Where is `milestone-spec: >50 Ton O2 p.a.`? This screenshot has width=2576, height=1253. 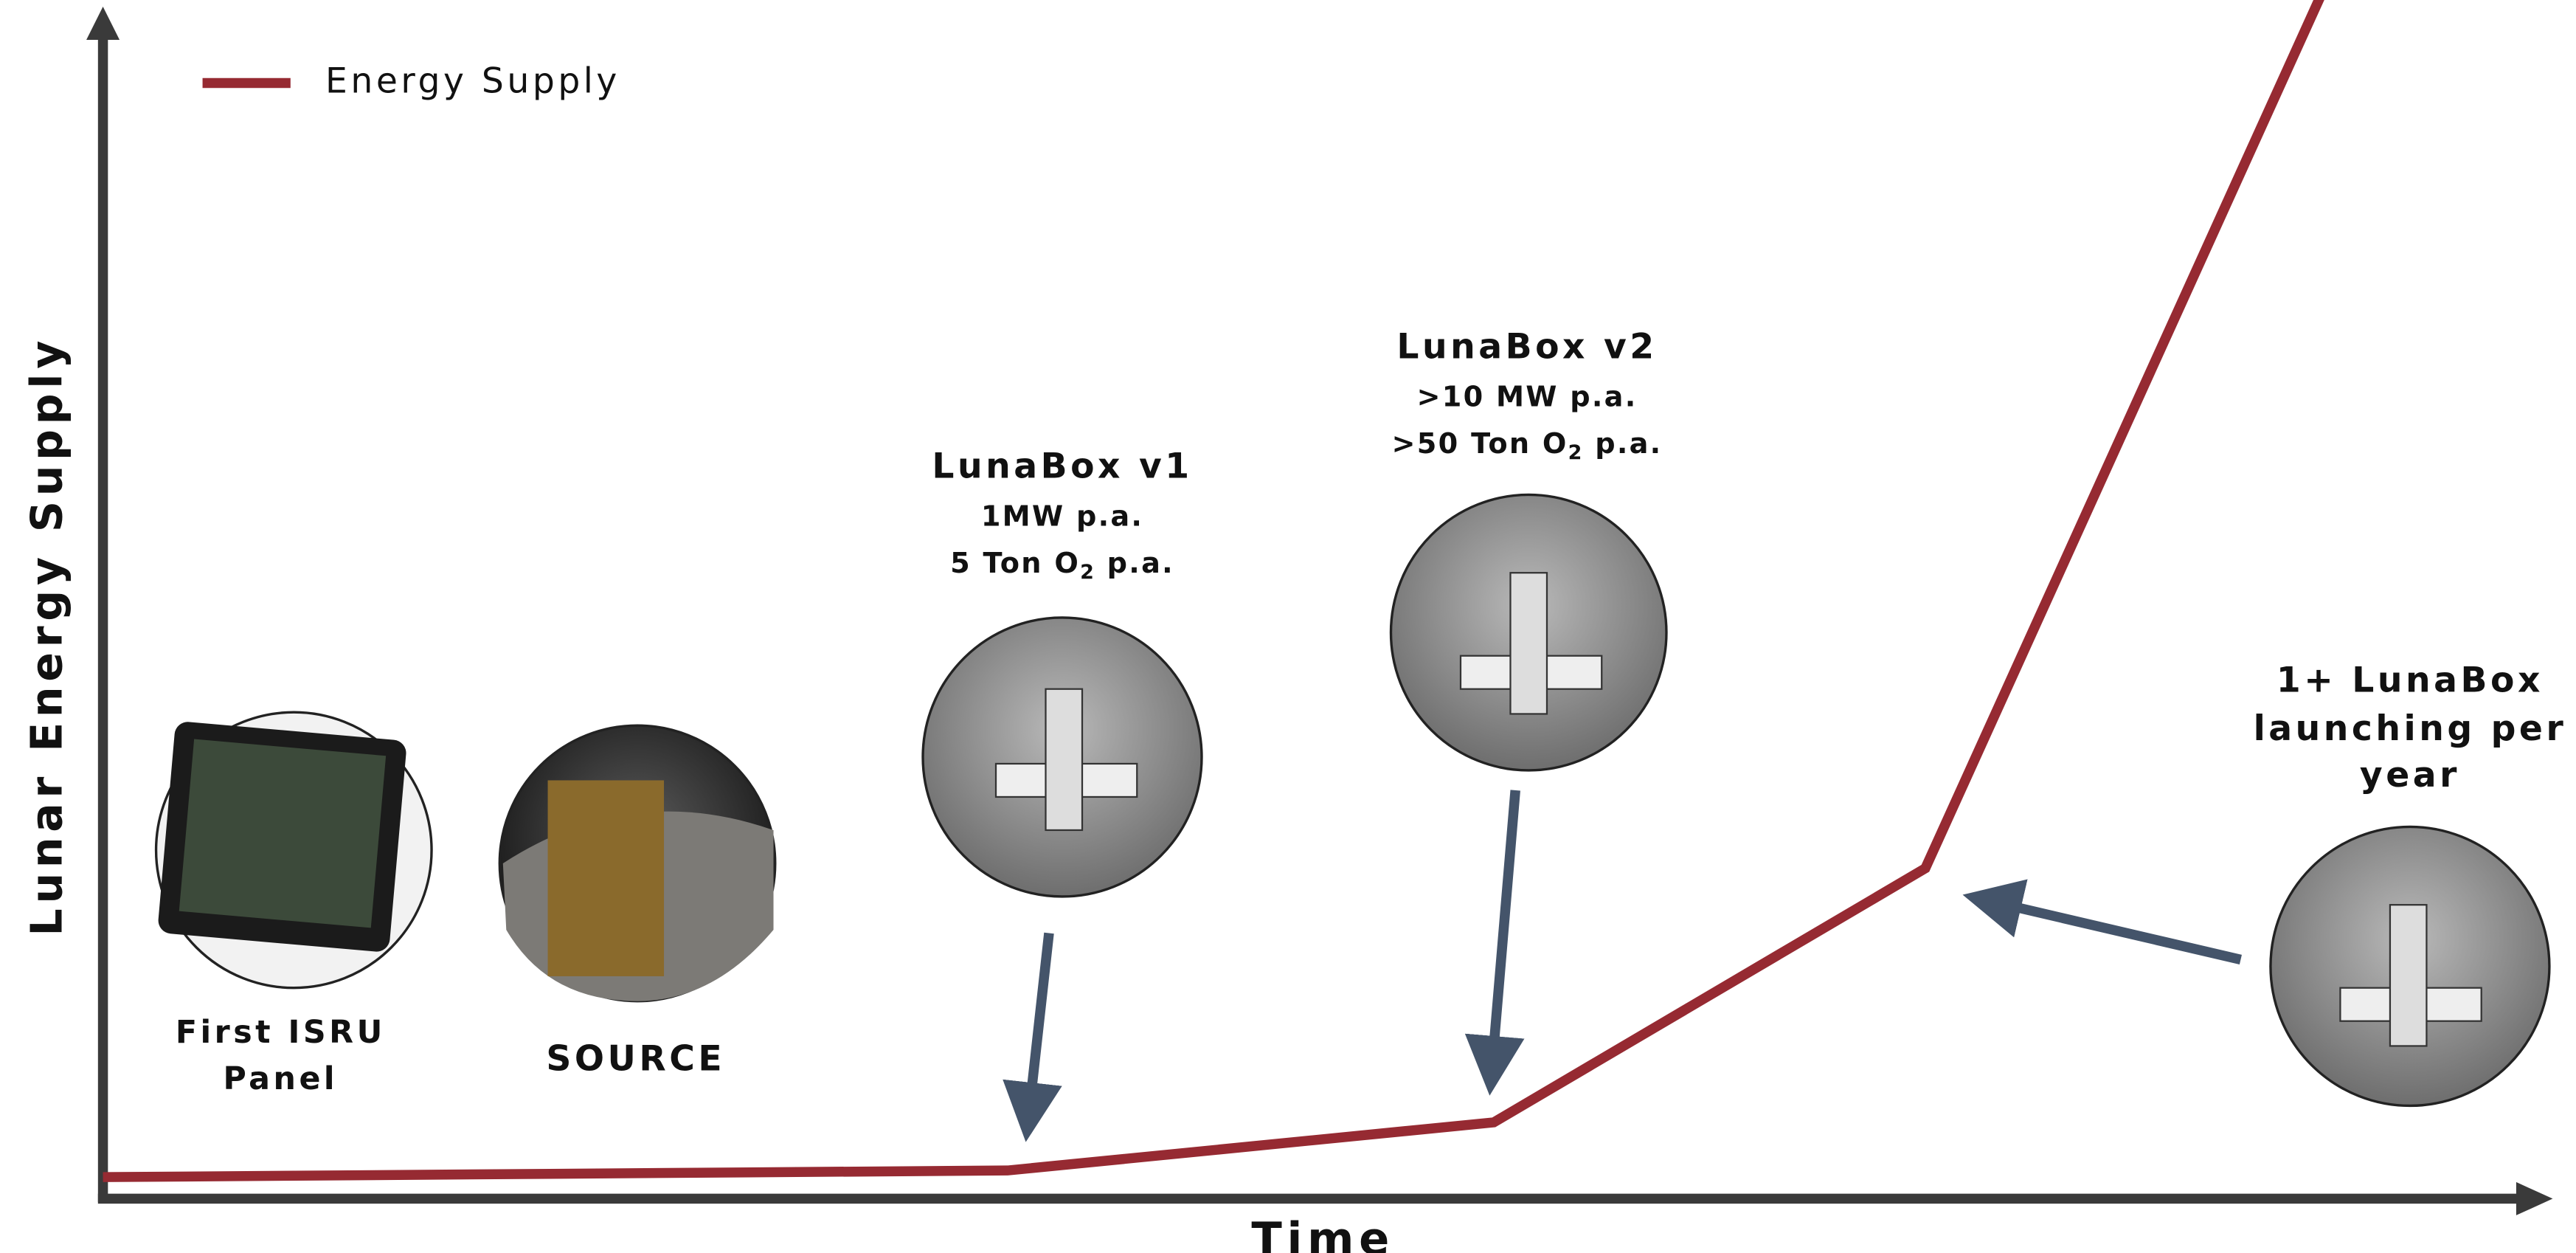 milestone-spec: >50 Ton O2 p.a. is located at coordinates (1527, 445).